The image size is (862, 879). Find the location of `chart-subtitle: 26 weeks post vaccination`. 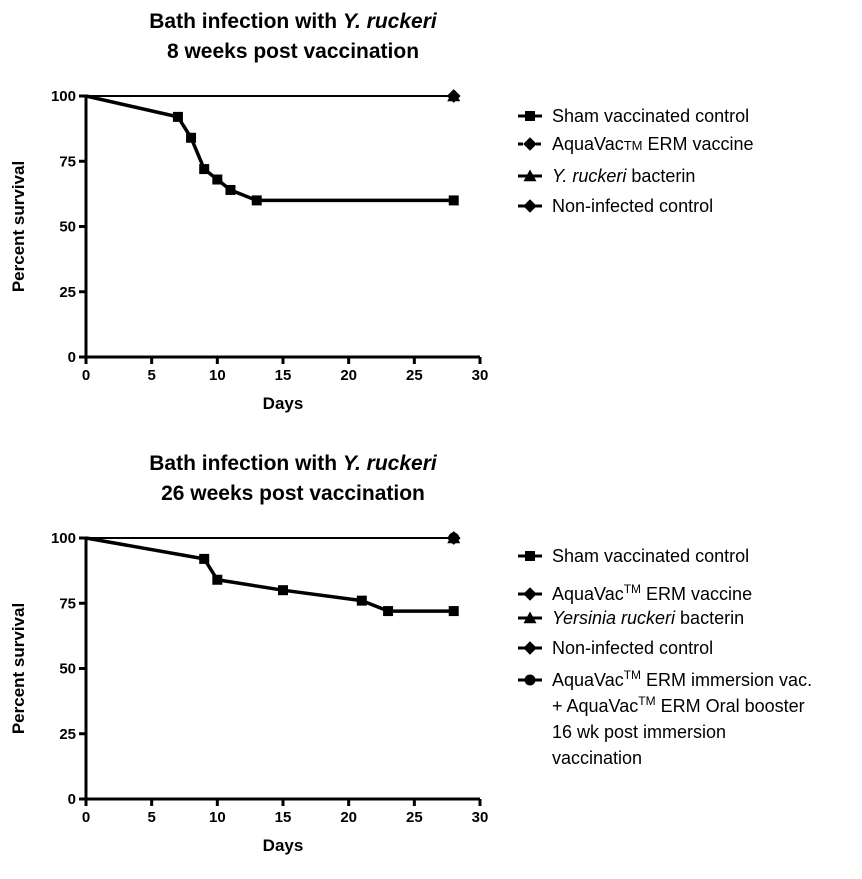

chart-subtitle: 26 weeks post vaccination is located at coordinates (293, 493).